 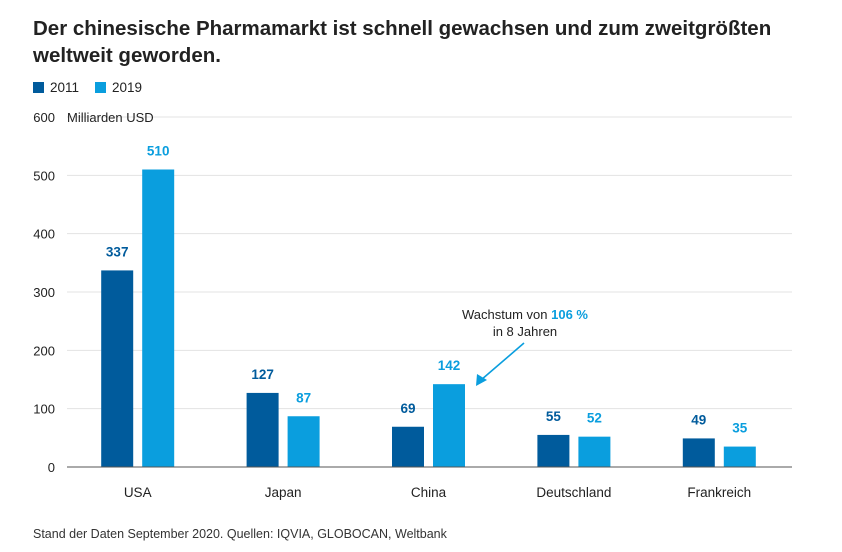 I want to click on y-tick-label-500: 500, so click(x=44, y=175).